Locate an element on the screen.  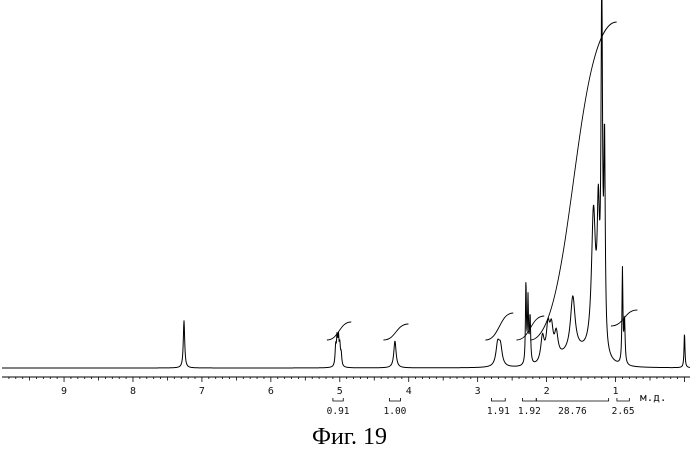
x-axis-label: м.д. is located at coordinates (653, 397).